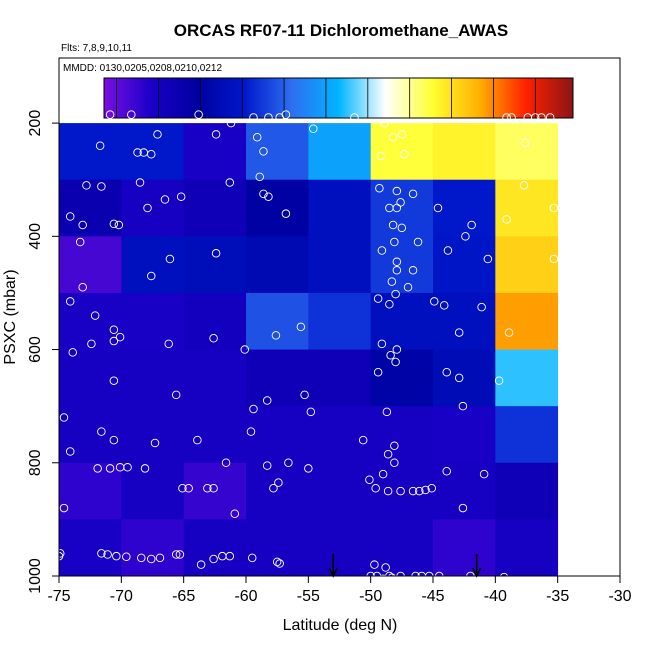 The image size is (650, 650). I want to click on x-tick-label: -75, so click(58, 596).